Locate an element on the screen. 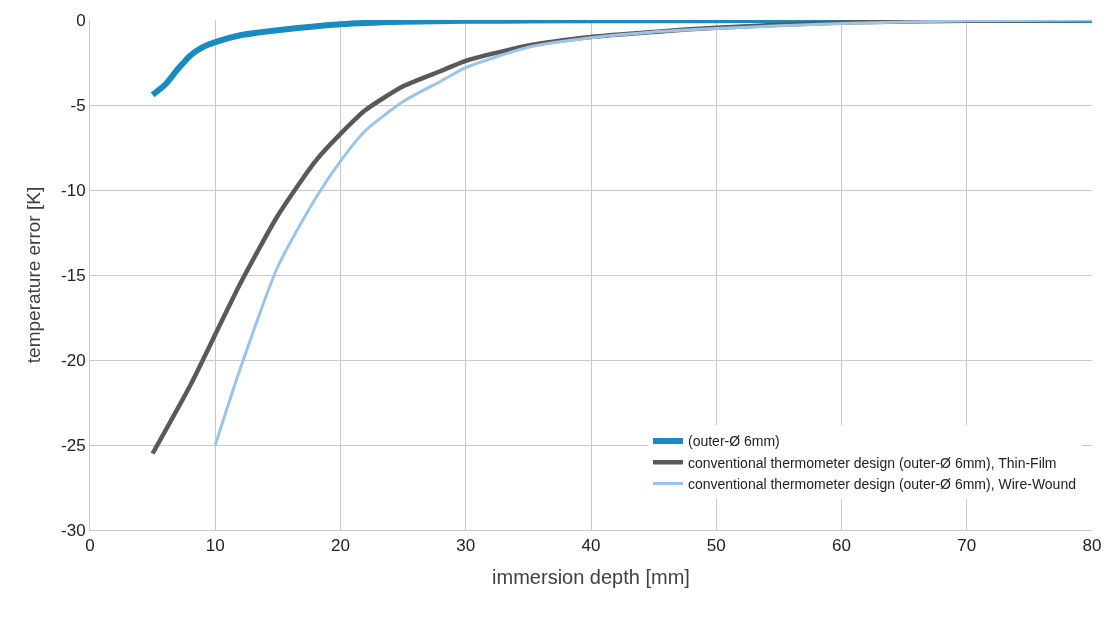 The height and width of the screenshot is (620, 1112). x-tick-label: 80 is located at coordinates (1092, 546).